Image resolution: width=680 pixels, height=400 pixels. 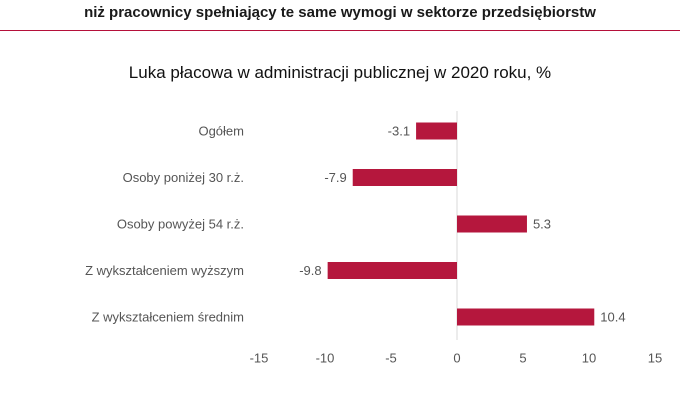 I want to click on x-tick-label: 10, so click(x=589, y=358).